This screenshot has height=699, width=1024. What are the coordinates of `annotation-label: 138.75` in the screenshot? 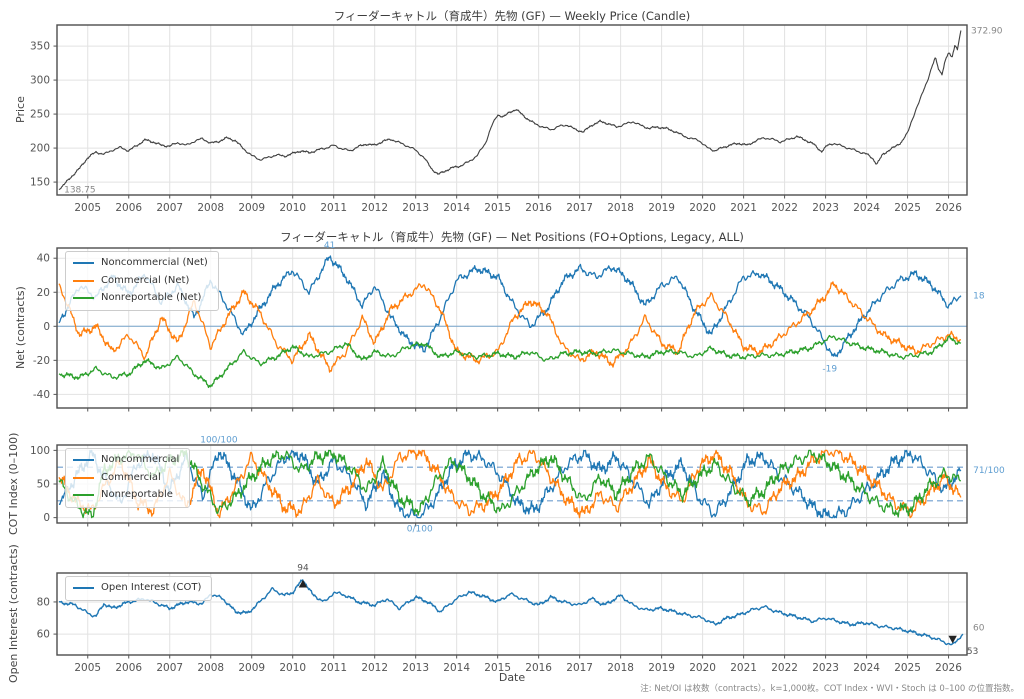 It's located at (80, 191).